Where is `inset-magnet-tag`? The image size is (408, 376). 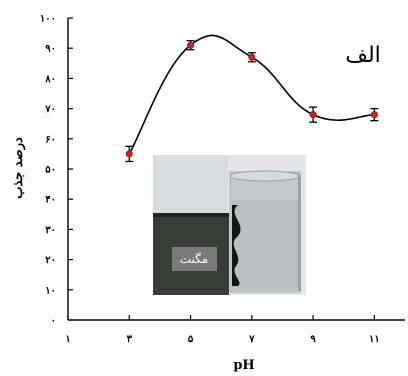
inset-magnet-tag is located at coordinates (194, 259).